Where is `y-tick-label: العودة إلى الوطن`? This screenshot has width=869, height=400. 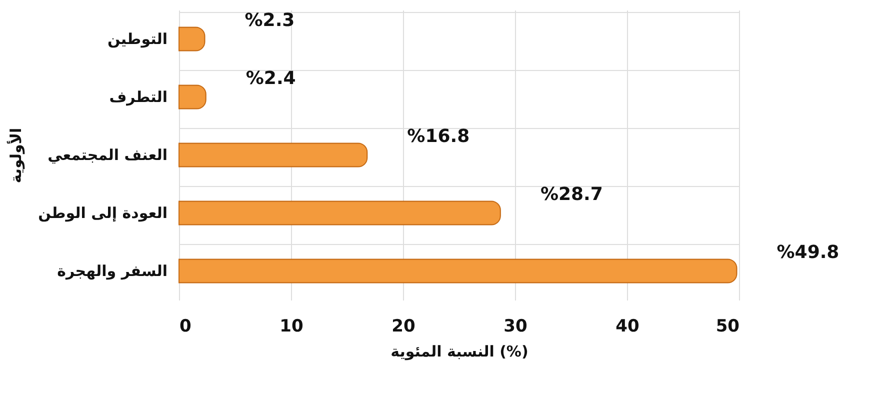
y-tick-label: العودة إلى الوطن is located at coordinates (103, 213).